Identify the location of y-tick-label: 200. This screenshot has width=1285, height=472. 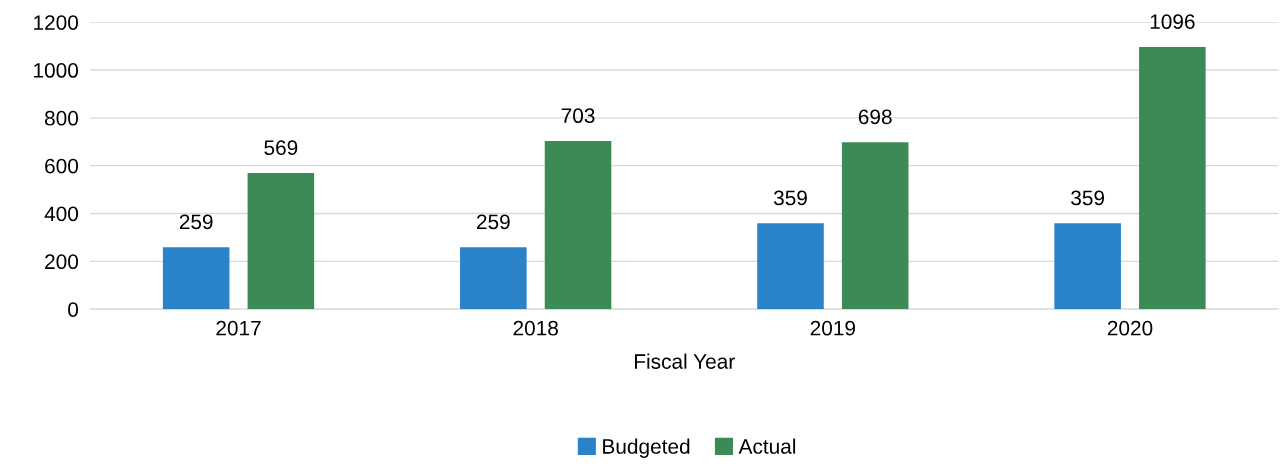
(62, 262).